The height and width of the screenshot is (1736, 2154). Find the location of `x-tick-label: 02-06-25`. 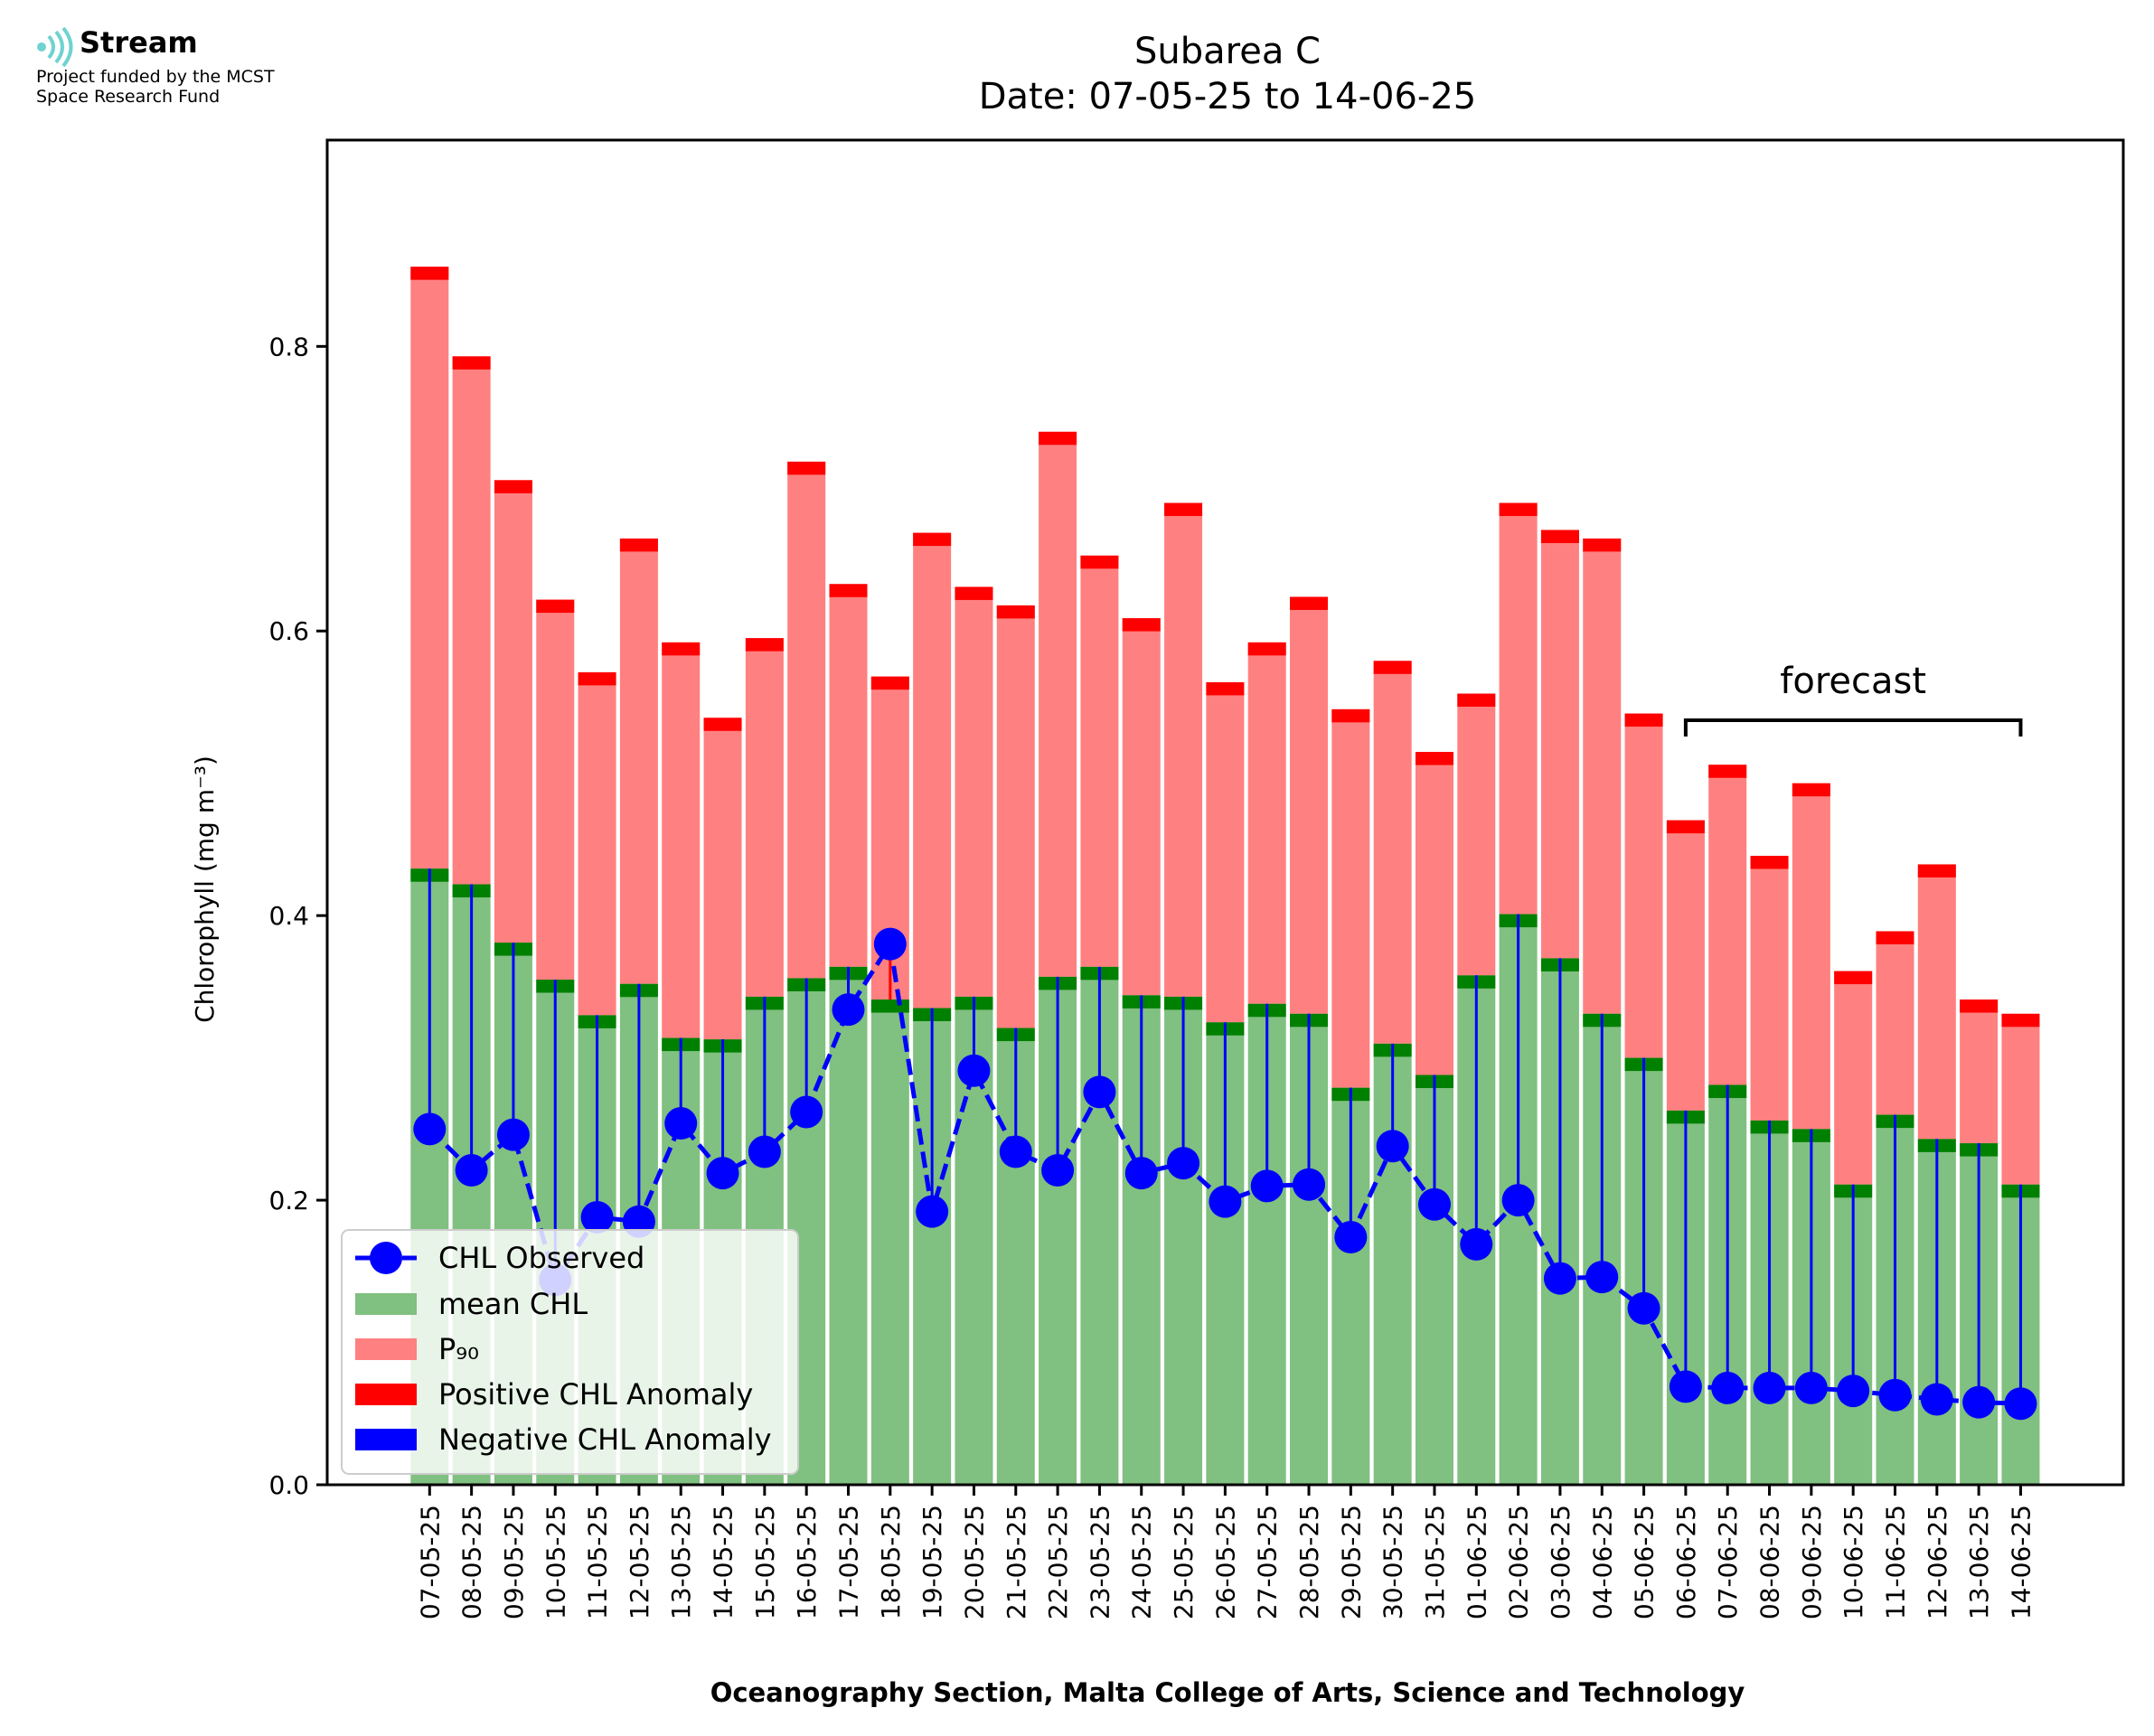

x-tick-label: 02-06-25 is located at coordinates (1519, 1562).